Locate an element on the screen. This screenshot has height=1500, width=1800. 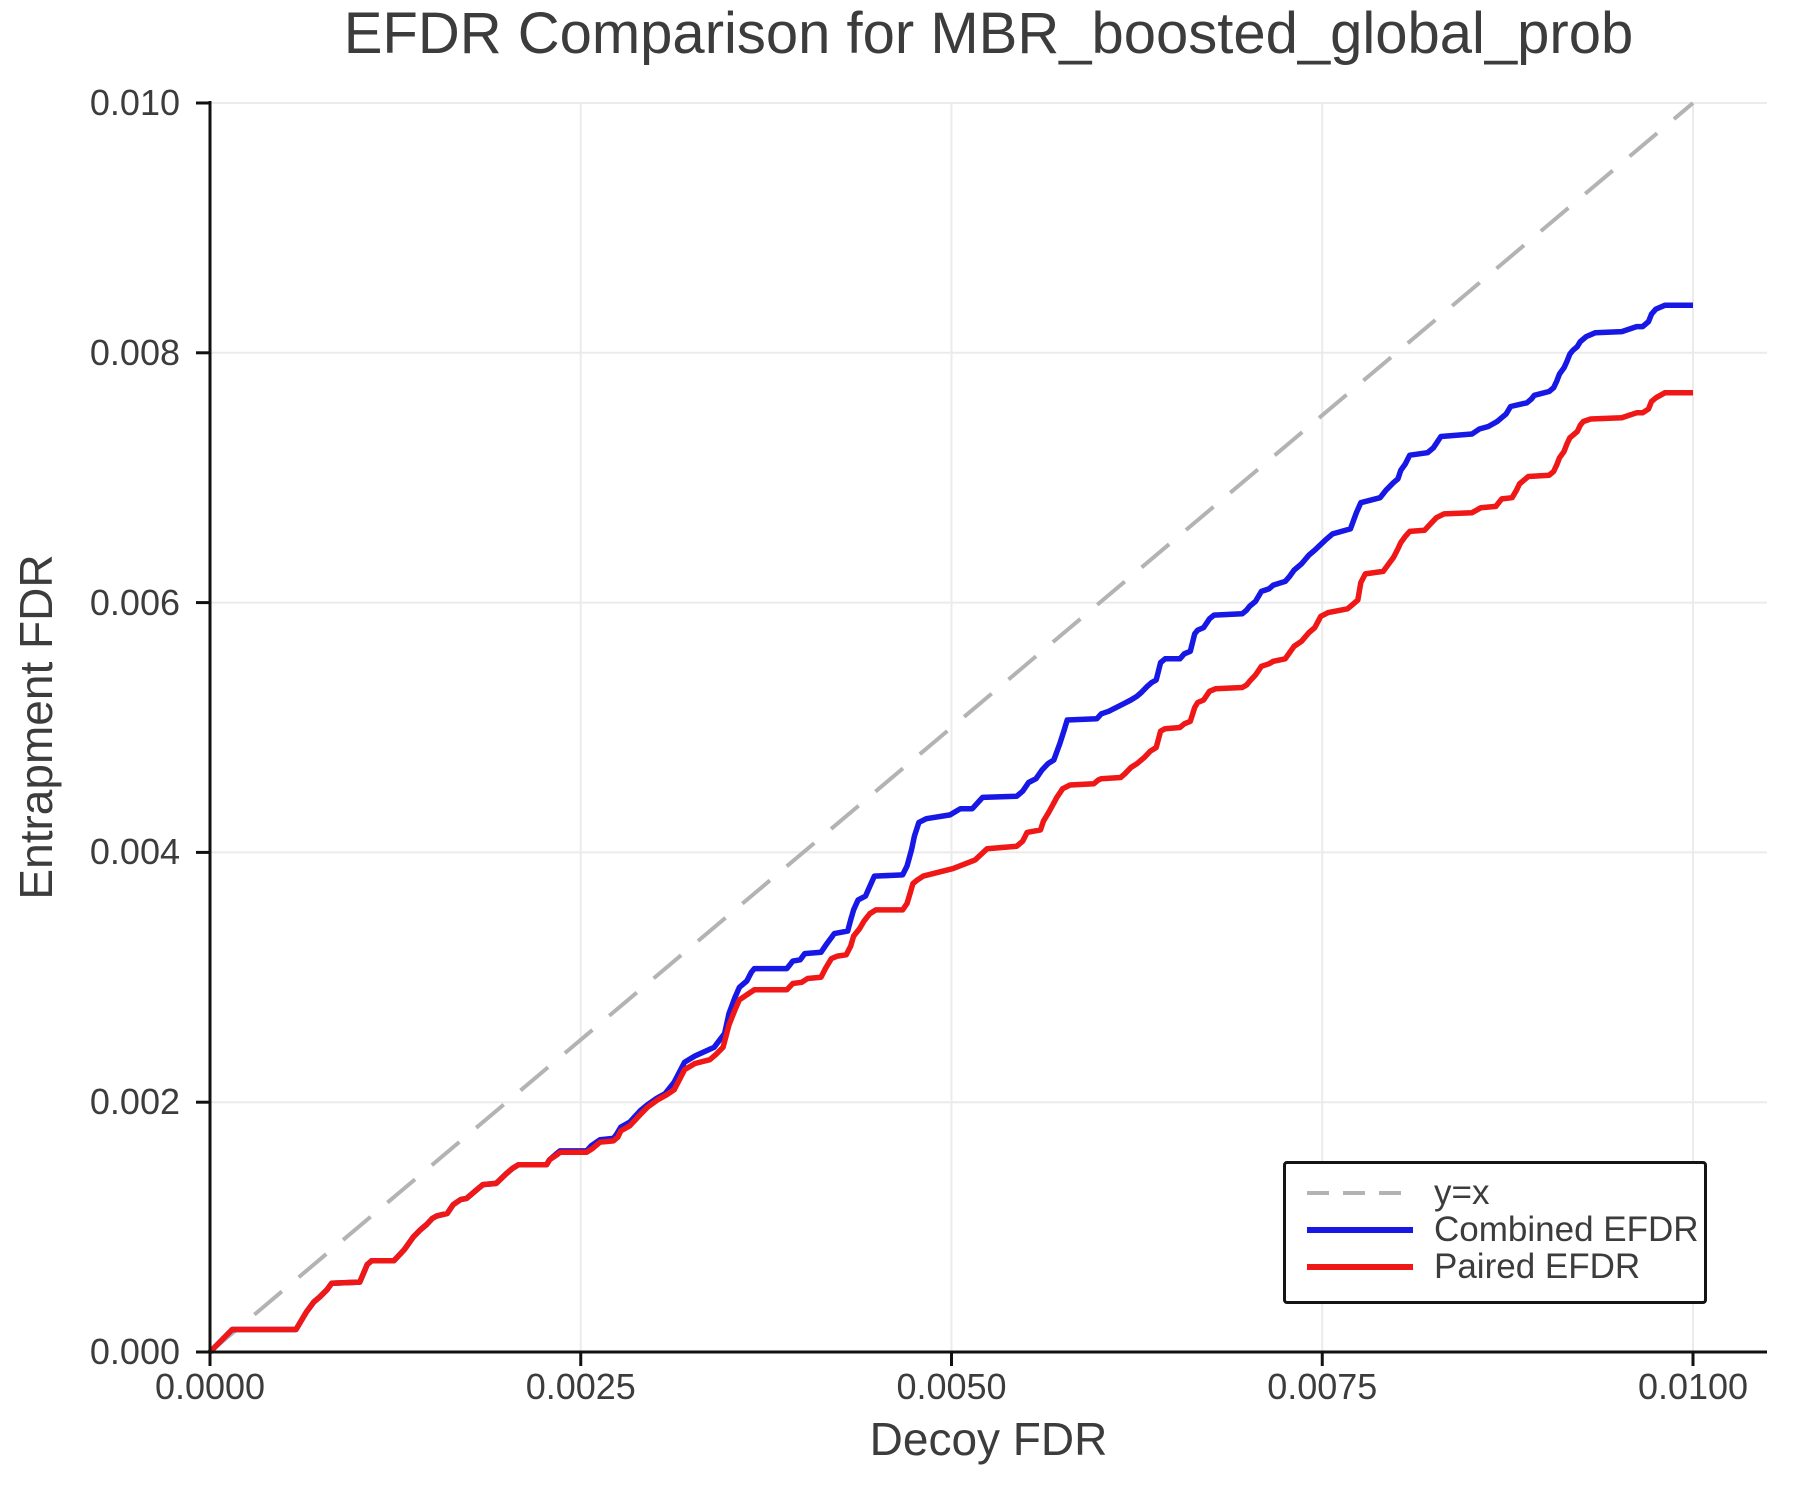
legend-label-combined-efdr: Combined EFDR is located at coordinates (1566, 1229).